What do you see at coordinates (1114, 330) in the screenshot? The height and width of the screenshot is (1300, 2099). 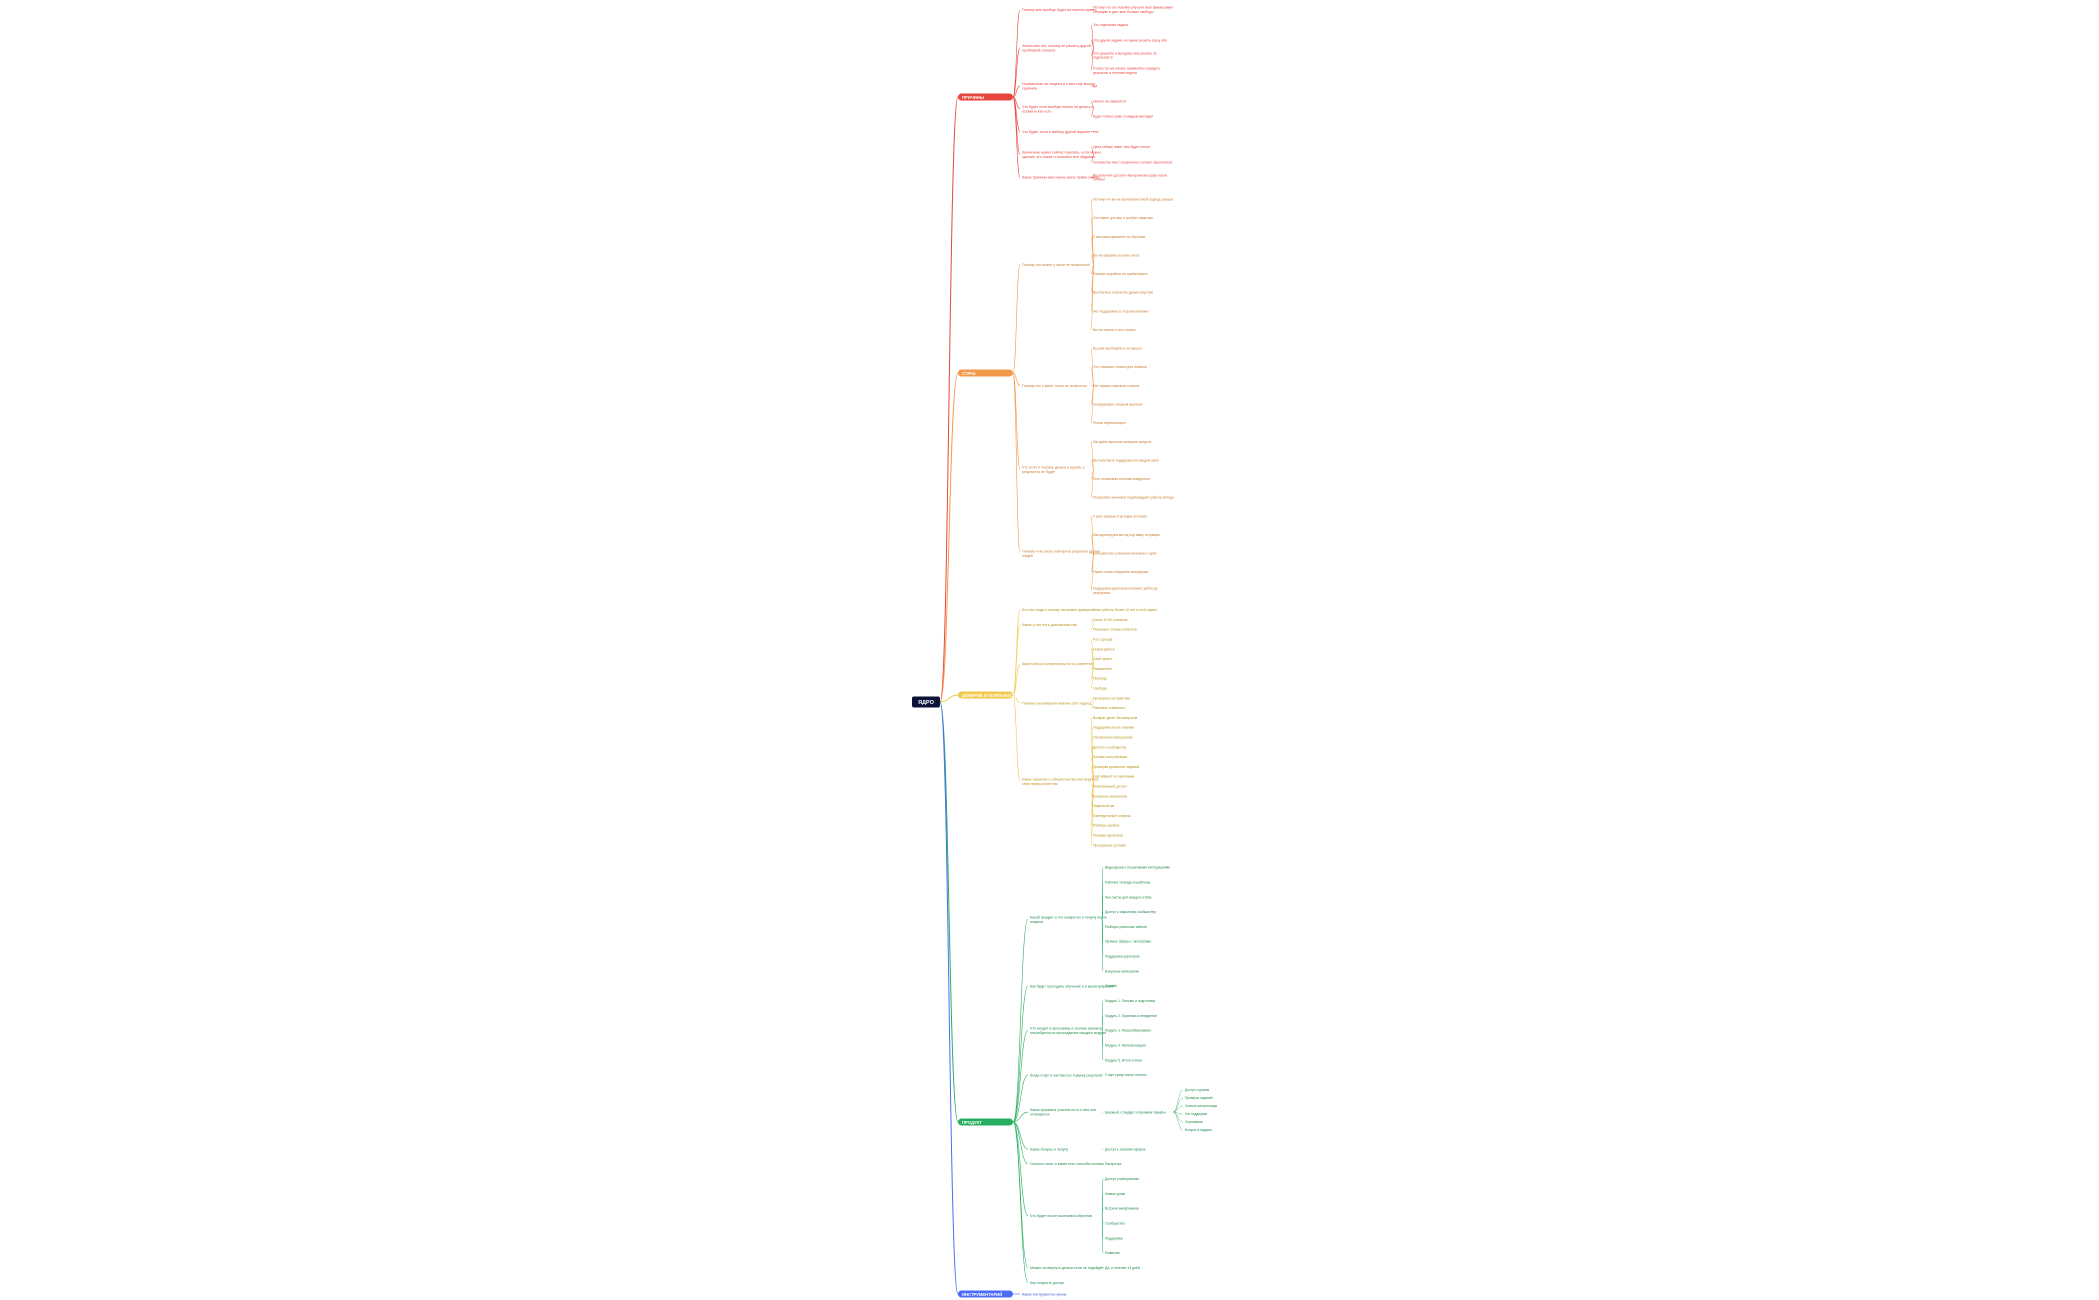 I see `answer-fears-0-7: Вы не знаете с чего начать` at bounding box center [1114, 330].